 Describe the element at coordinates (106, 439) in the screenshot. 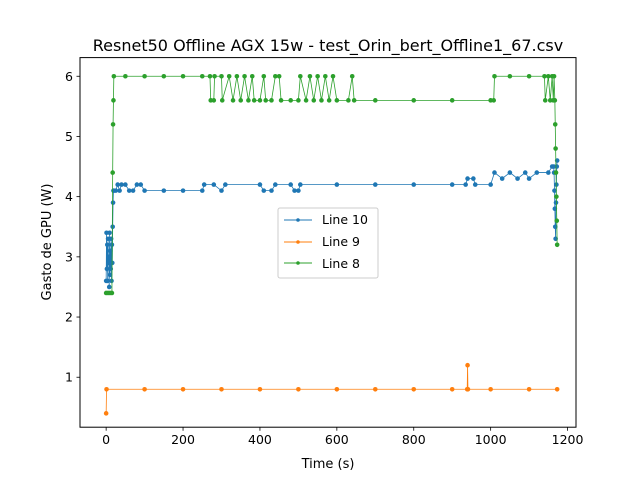

I see `x-tick-label: 0` at that location.